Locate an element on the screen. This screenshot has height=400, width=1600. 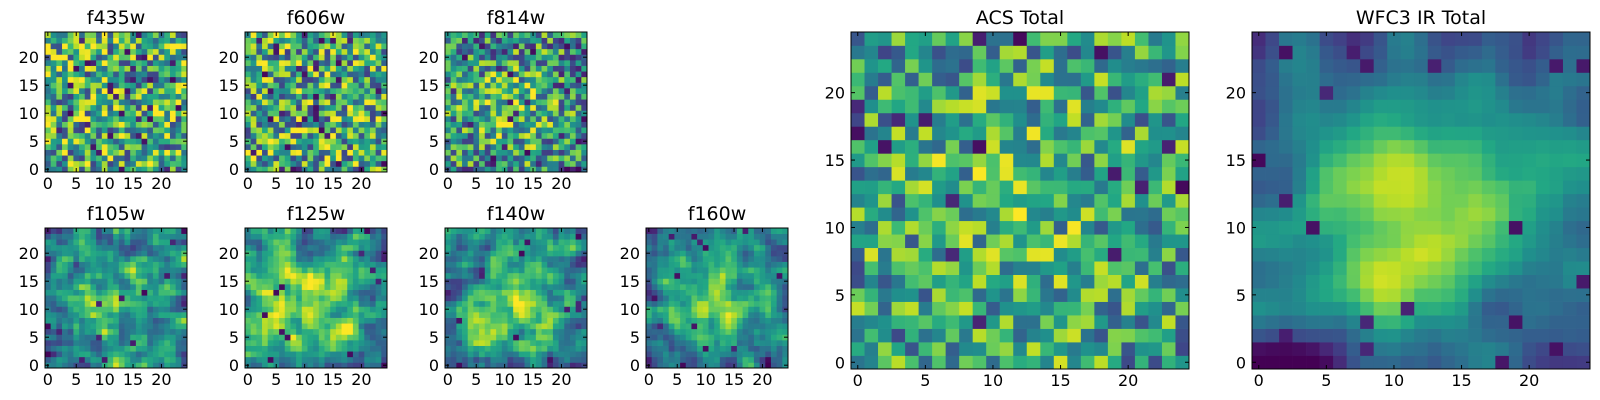
x-tick-label: 20 is located at coordinates (161, 379).